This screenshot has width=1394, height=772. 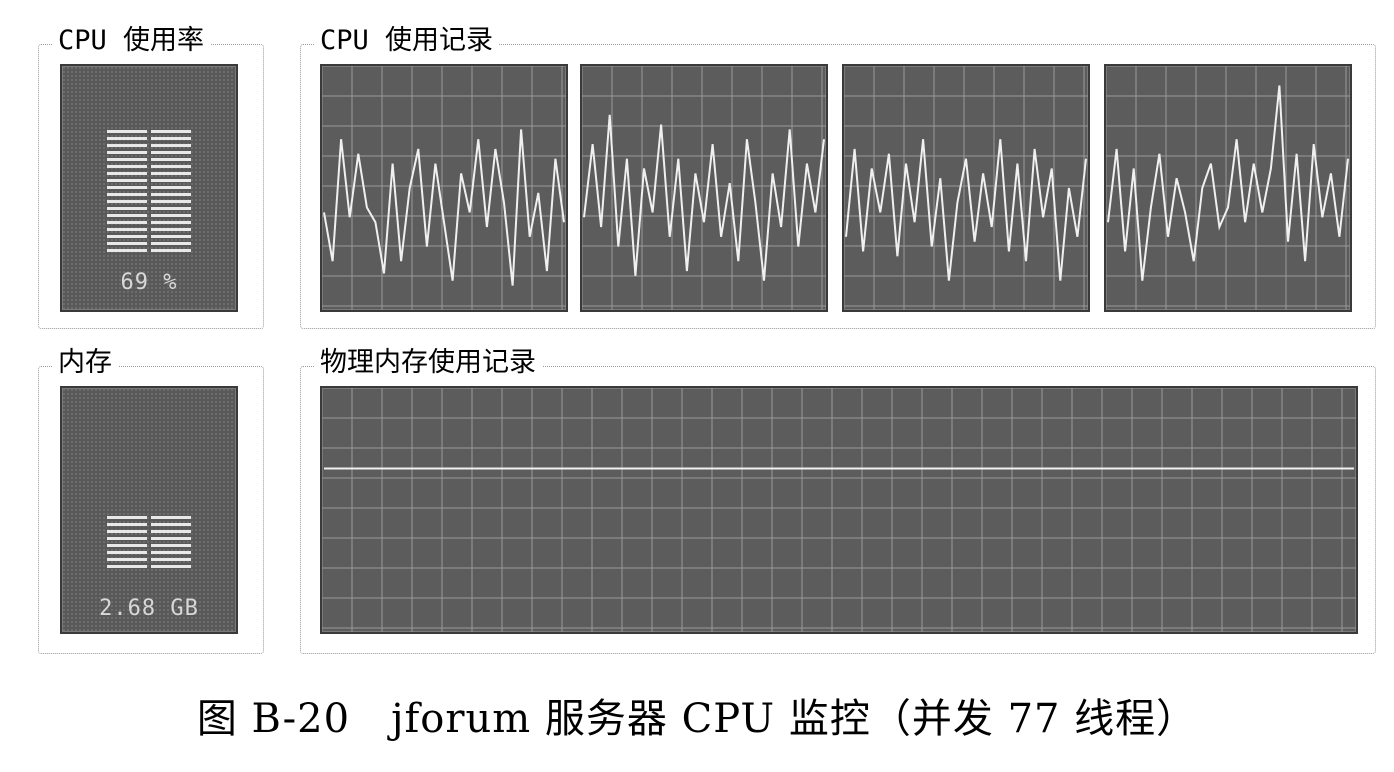 I want to click on memory-group, so click(x=151, y=510).